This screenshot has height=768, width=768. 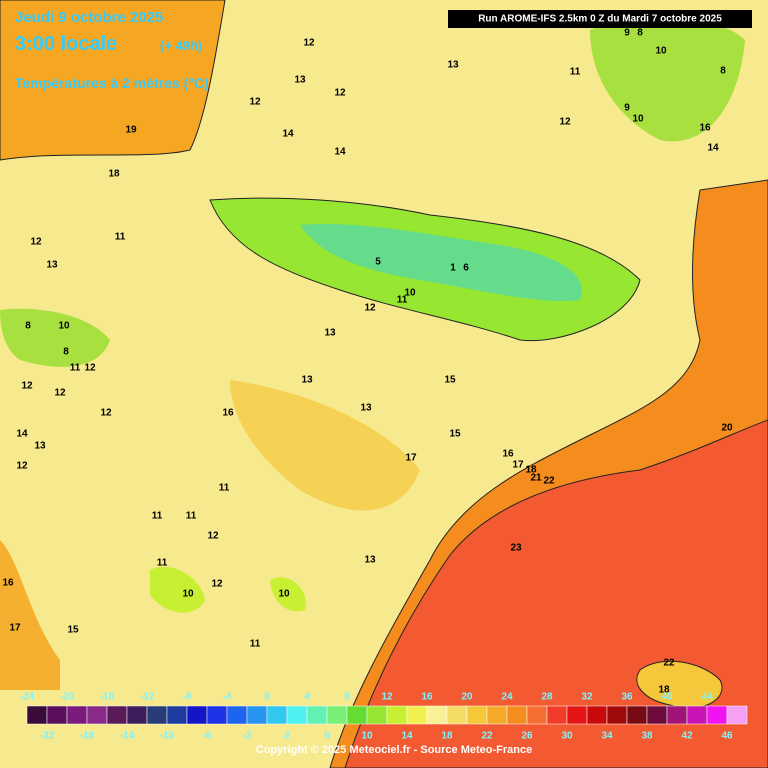 I want to click on legend-label: 6, so click(x=327, y=736).